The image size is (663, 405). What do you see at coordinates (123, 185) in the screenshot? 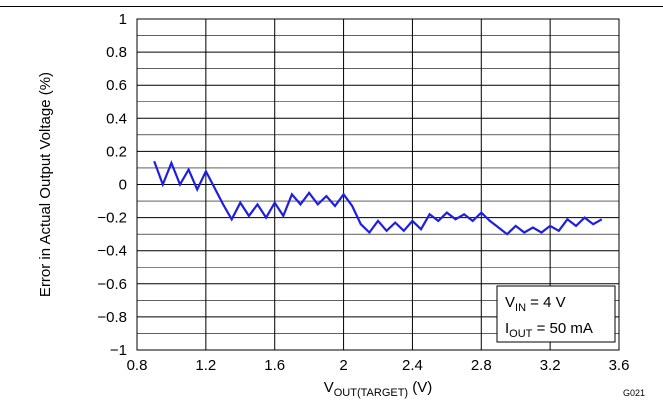
I see `y-tick-label: 0` at bounding box center [123, 185].